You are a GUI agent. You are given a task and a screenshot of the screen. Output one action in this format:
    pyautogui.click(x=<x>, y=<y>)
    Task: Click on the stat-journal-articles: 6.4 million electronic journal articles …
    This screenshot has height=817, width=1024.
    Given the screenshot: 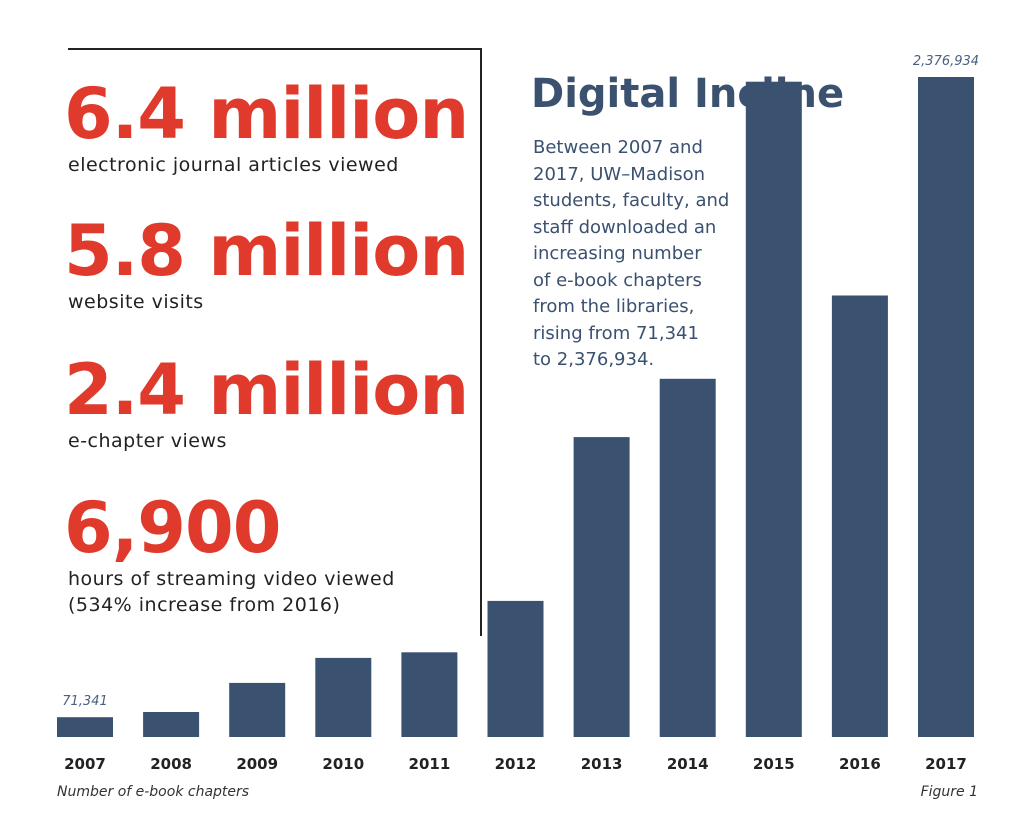 What is the action you would take?
    pyautogui.click(x=266, y=125)
    